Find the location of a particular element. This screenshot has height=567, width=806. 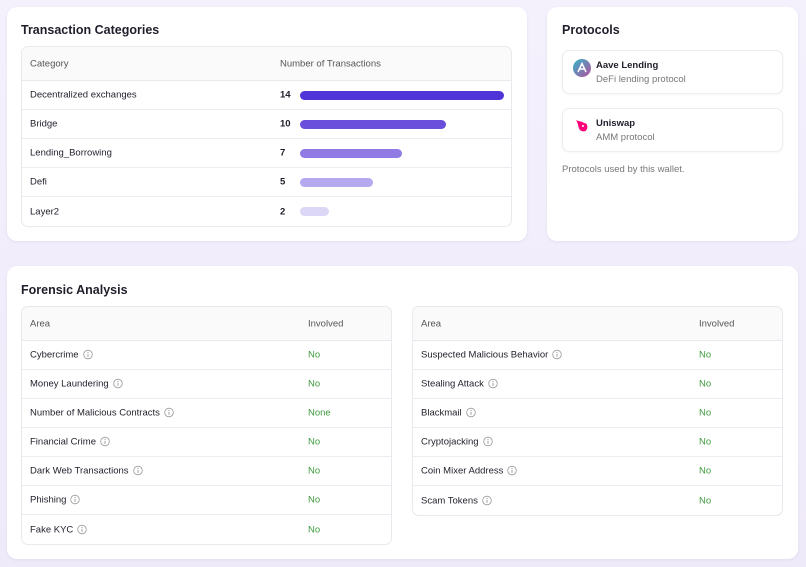

table-row: Decentralized exchanges 14 is located at coordinates (266, 95).